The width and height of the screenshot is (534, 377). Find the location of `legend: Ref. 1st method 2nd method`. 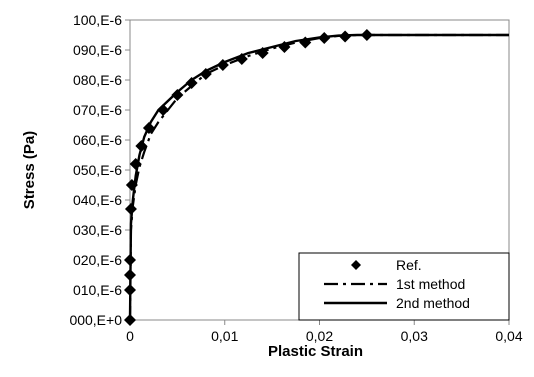

legend: Ref. 1st method 2nd method is located at coordinates (404, 286).